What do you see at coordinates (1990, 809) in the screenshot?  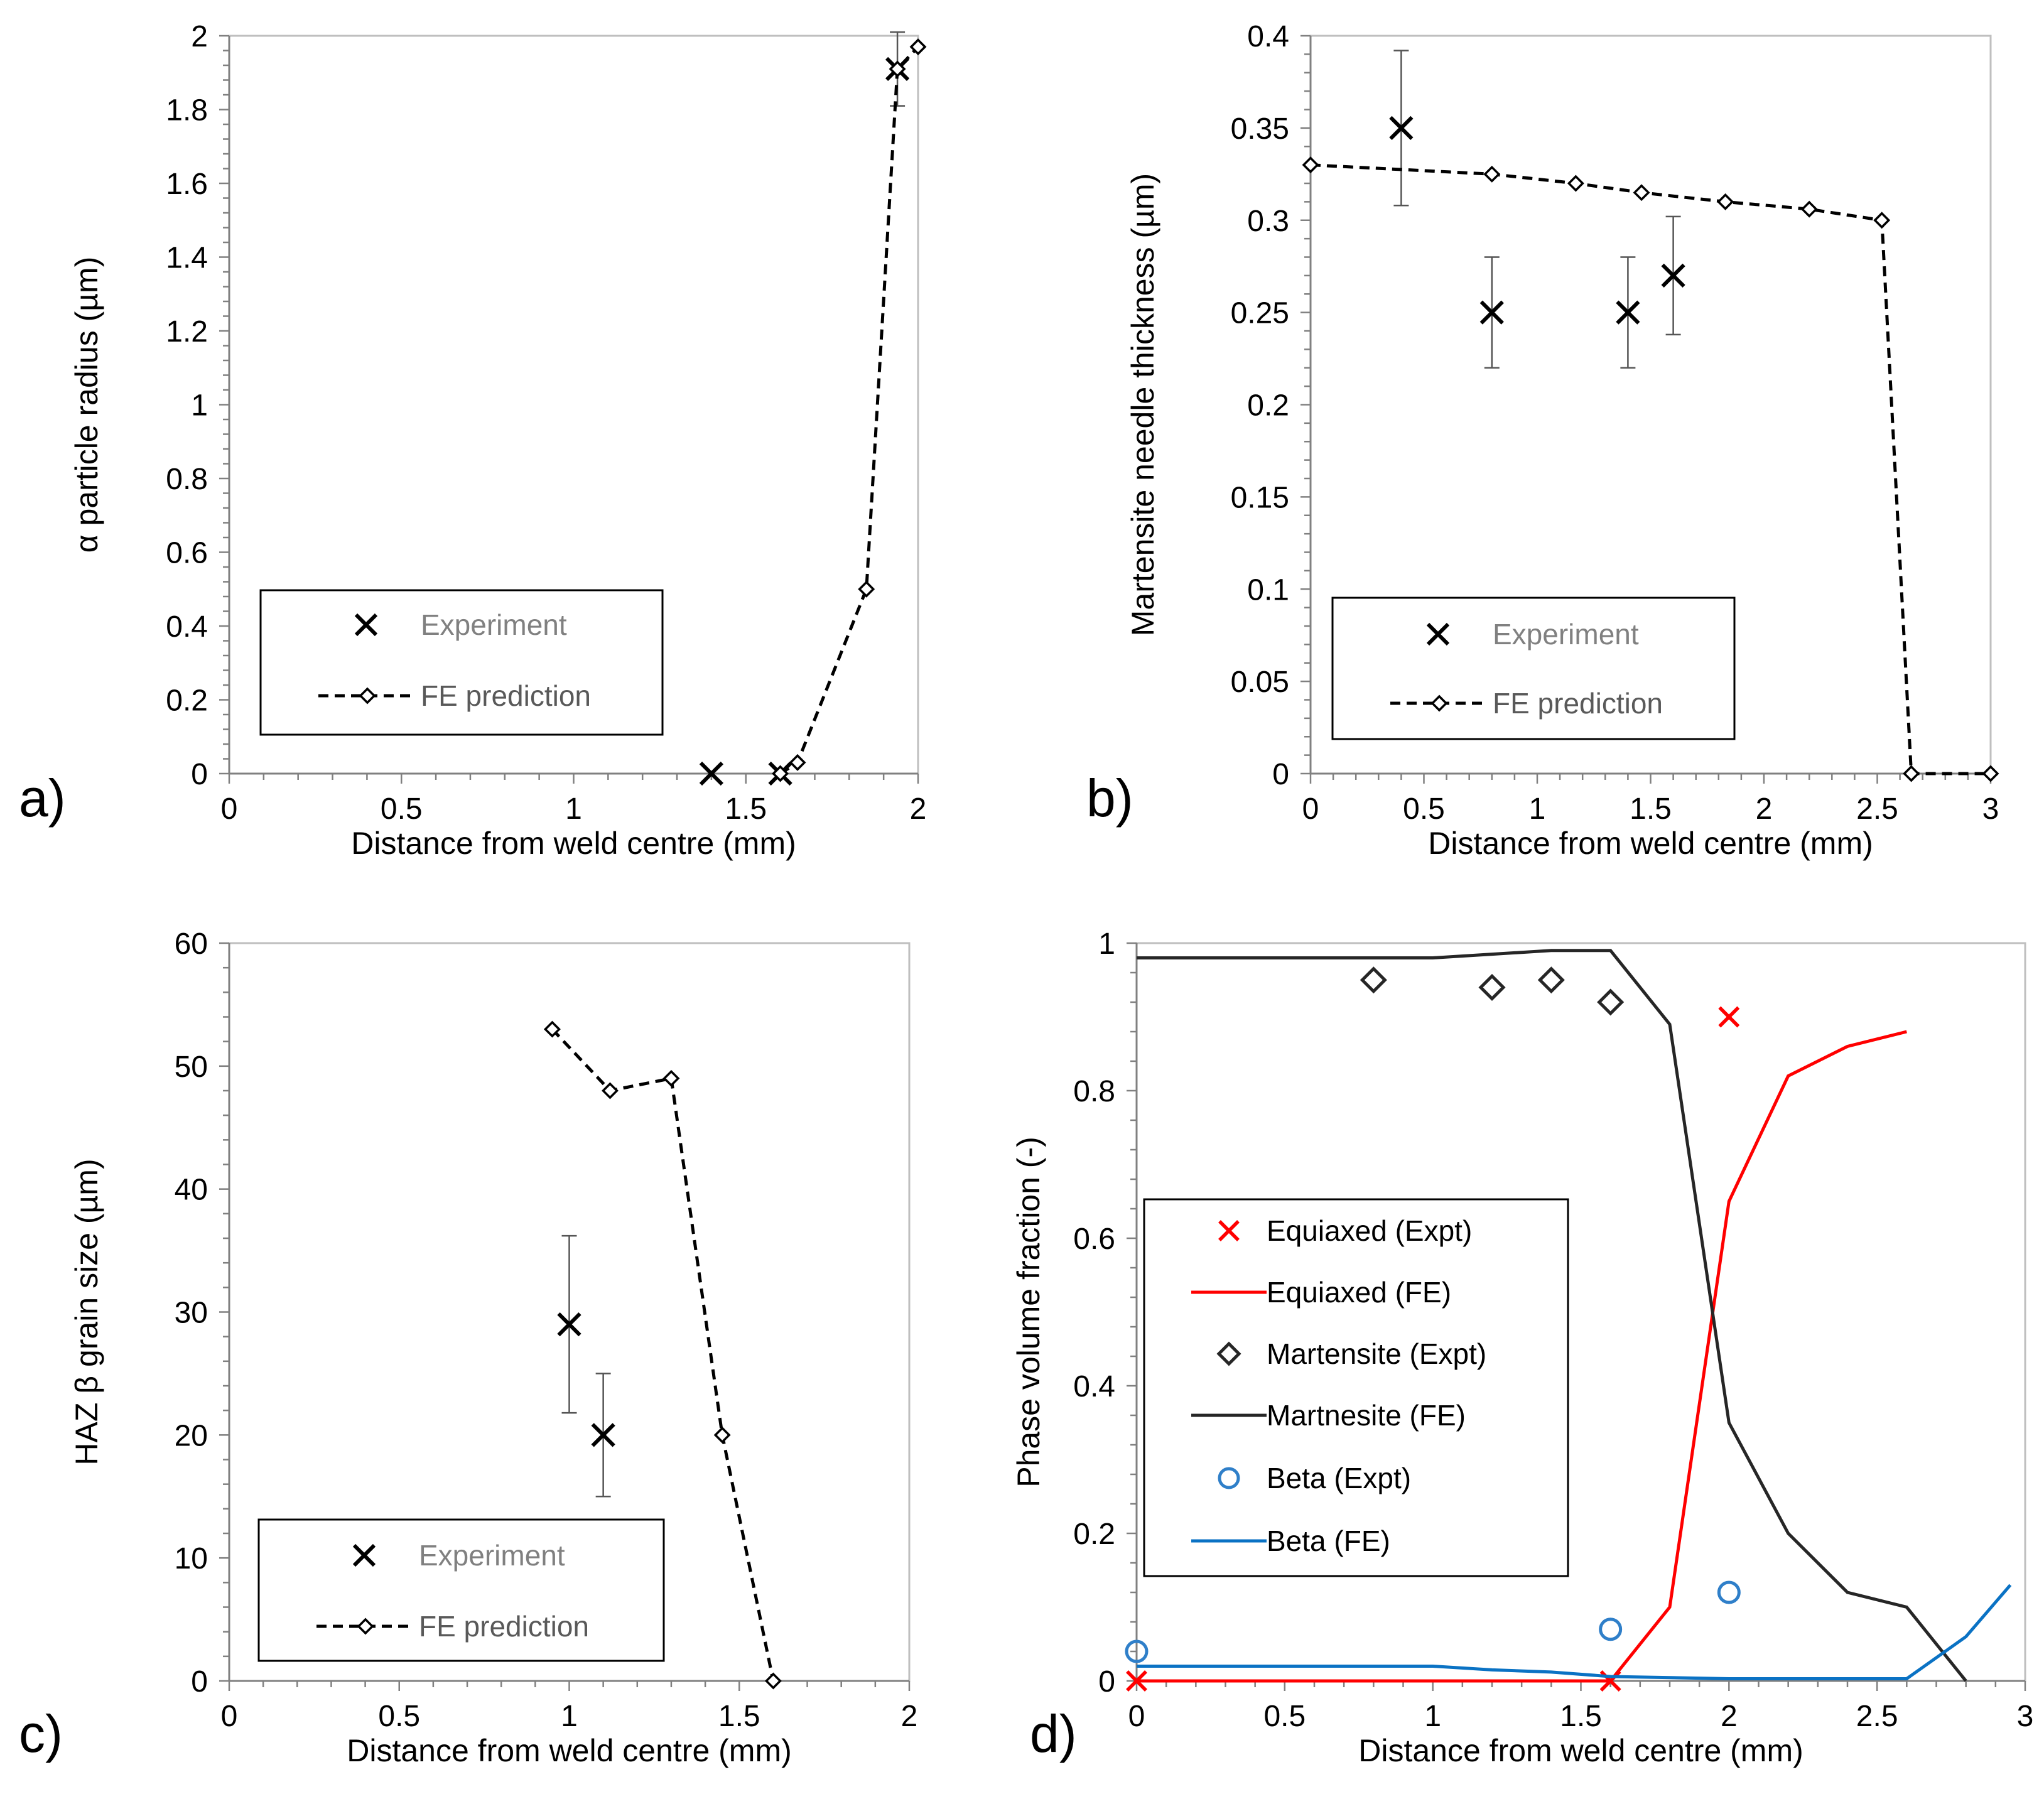 I see `x-tick-label: 3` at bounding box center [1990, 809].